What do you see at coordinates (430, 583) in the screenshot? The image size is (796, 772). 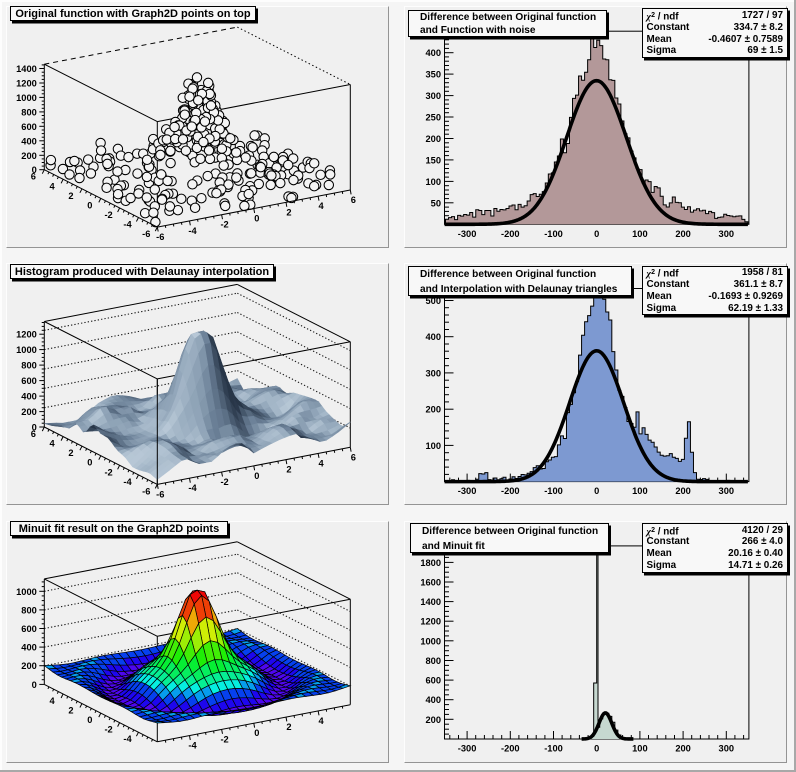 I see `svg-text: 1600` at bounding box center [430, 583].